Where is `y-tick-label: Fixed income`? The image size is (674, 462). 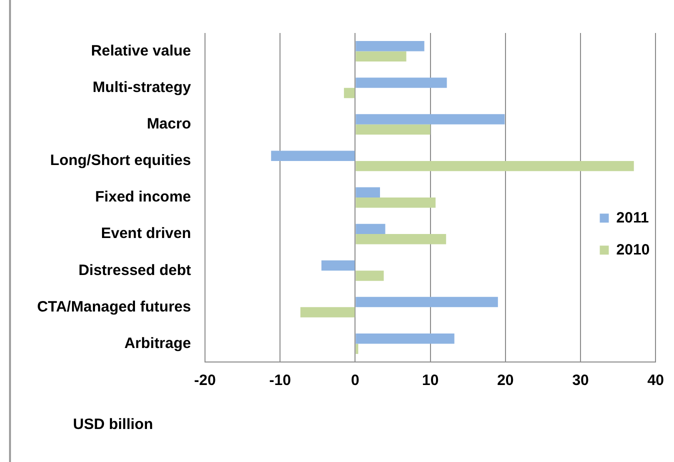
y-tick-label: Fixed income is located at coordinates (143, 197).